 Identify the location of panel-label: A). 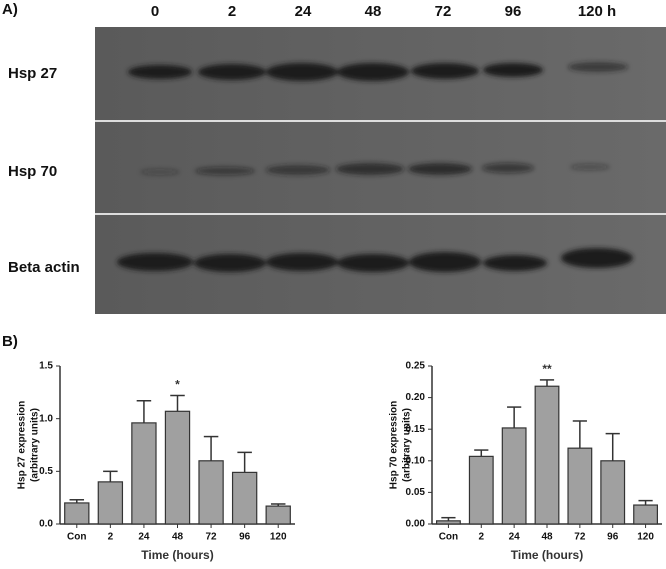
(10, 9).